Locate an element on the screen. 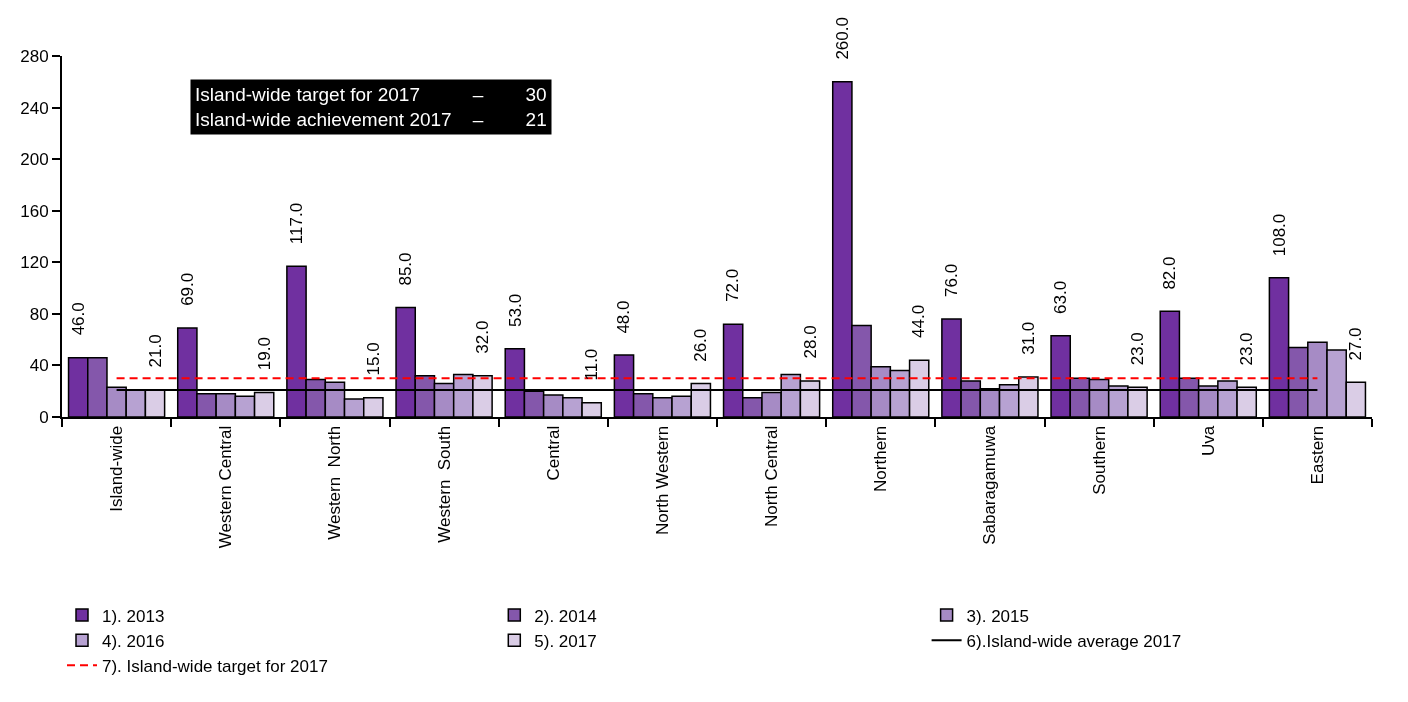 This screenshot has height=702, width=1408. x-tick-label: Sabaragamuwa is located at coordinates (990, 485).